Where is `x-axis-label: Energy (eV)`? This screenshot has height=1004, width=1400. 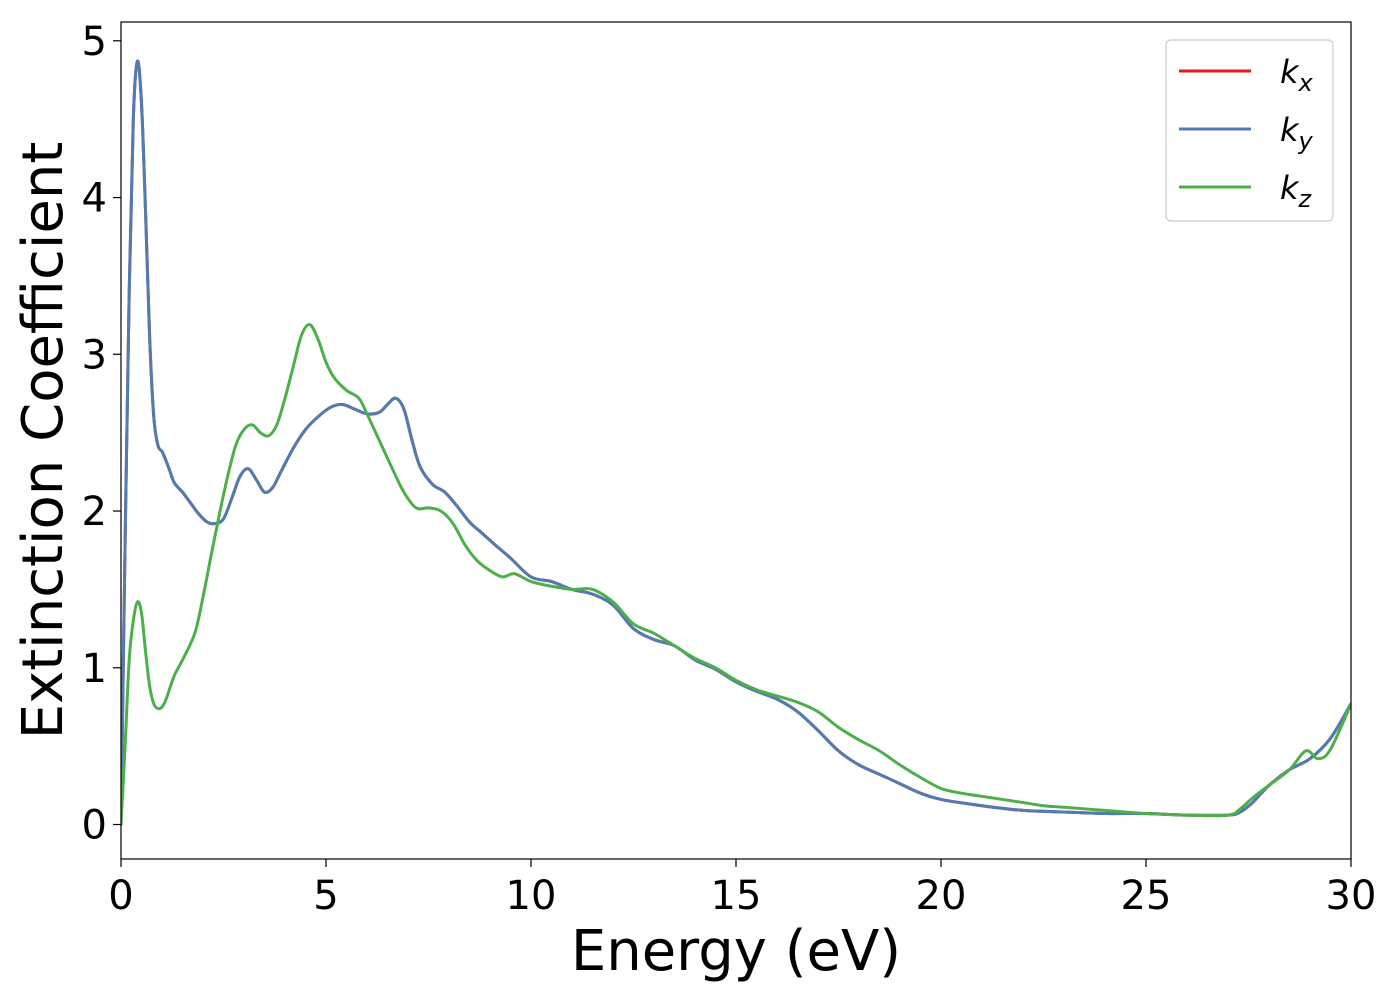 x-axis-label: Energy (eV) is located at coordinates (736, 951).